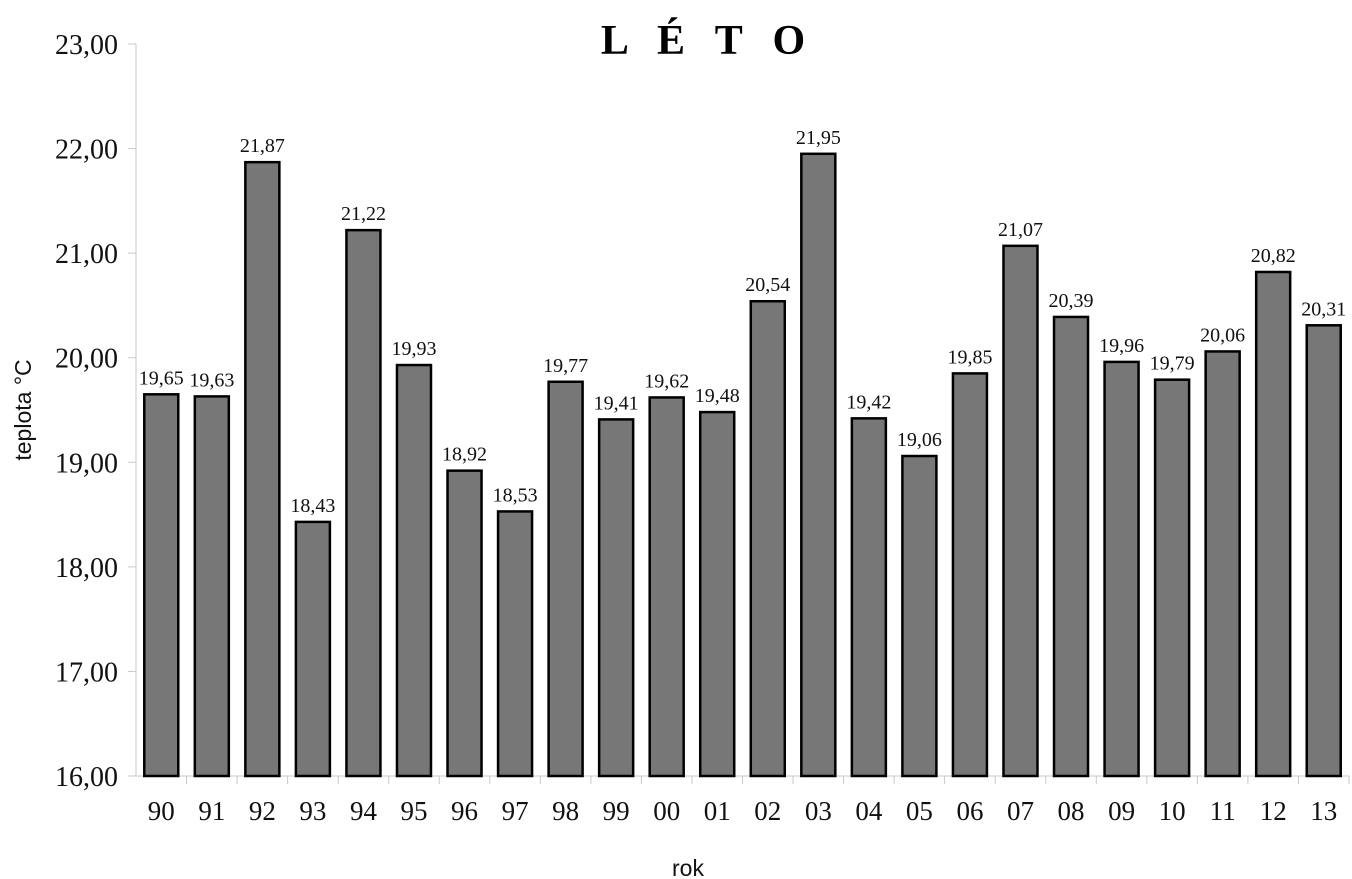 This screenshot has width=1352, height=879. What do you see at coordinates (708, 40) in the screenshot?
I see `chart-title: L É T O` at bounding box center [708, 40].